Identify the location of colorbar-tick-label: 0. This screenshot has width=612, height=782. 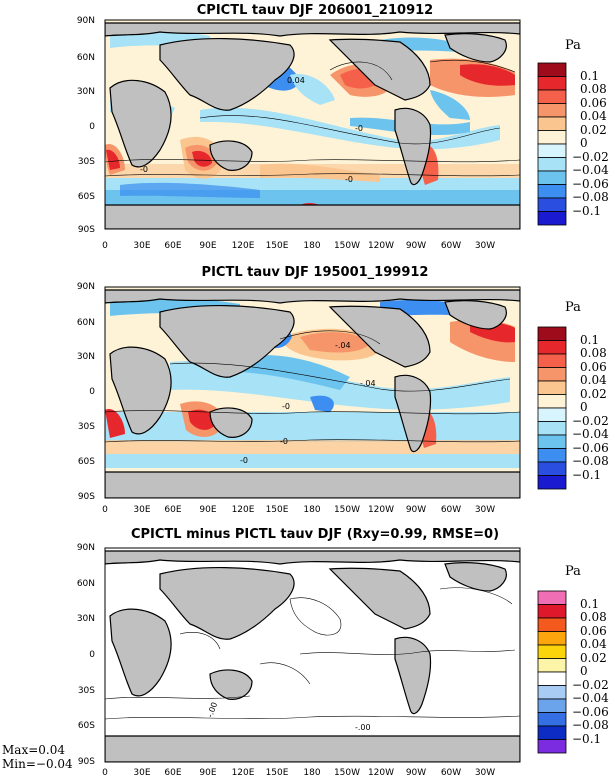
(584, 407).